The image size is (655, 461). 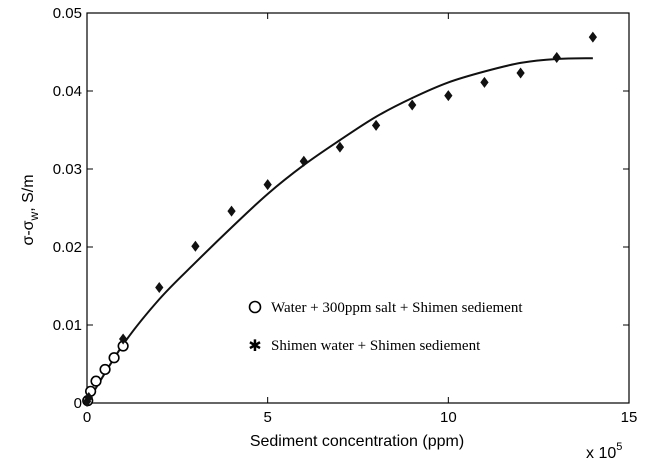 I want to click on y-tick-label: 0.05, so click(x=67, y=13).